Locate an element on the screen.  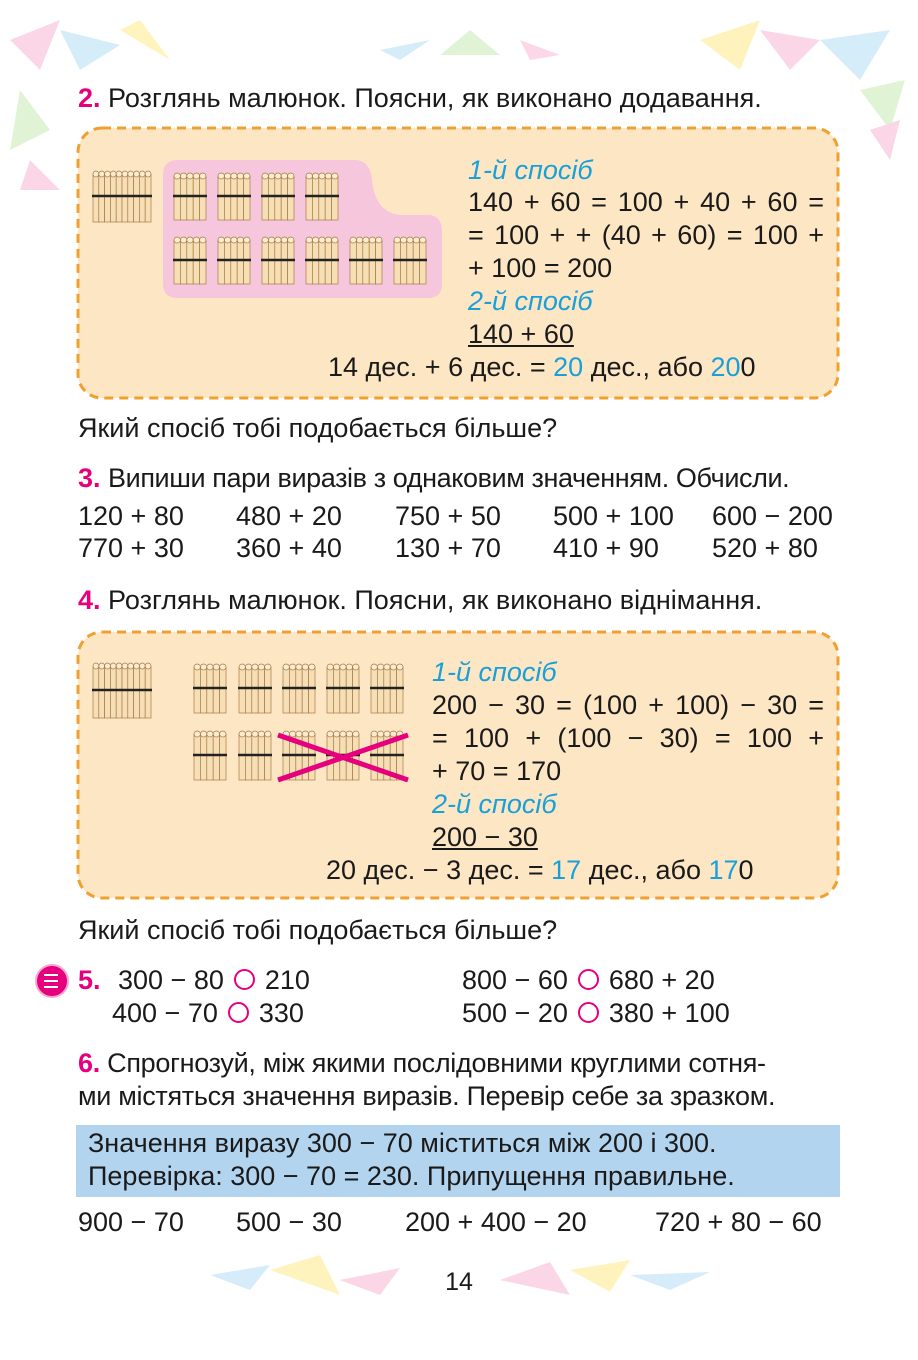
bottom-decoration is located at coordinates (460, 1275).